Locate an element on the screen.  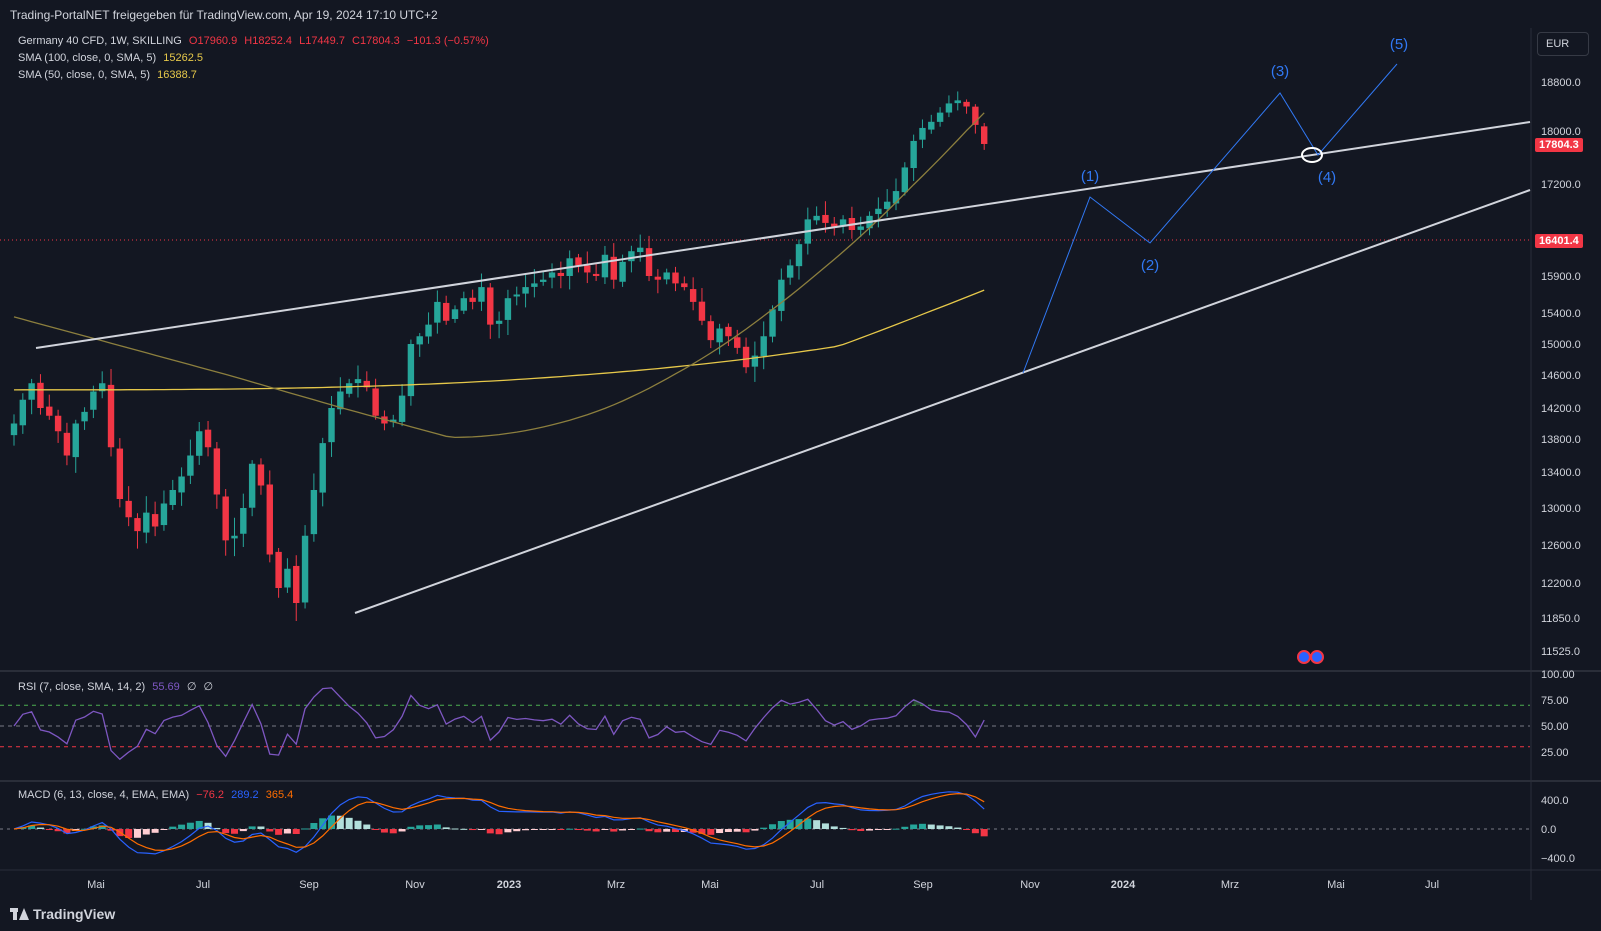
rsi-extra1: ∅ is located at coordinates (191, 687).